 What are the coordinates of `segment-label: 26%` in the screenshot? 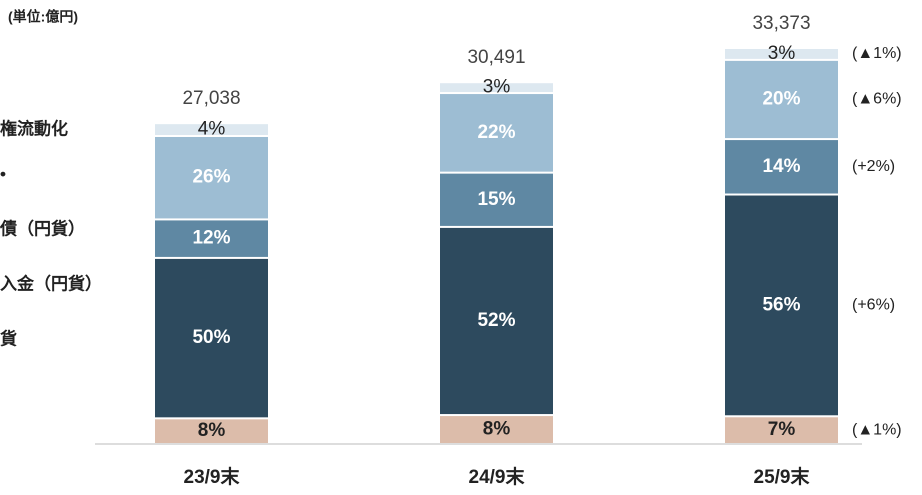 It's located at (211, 177).